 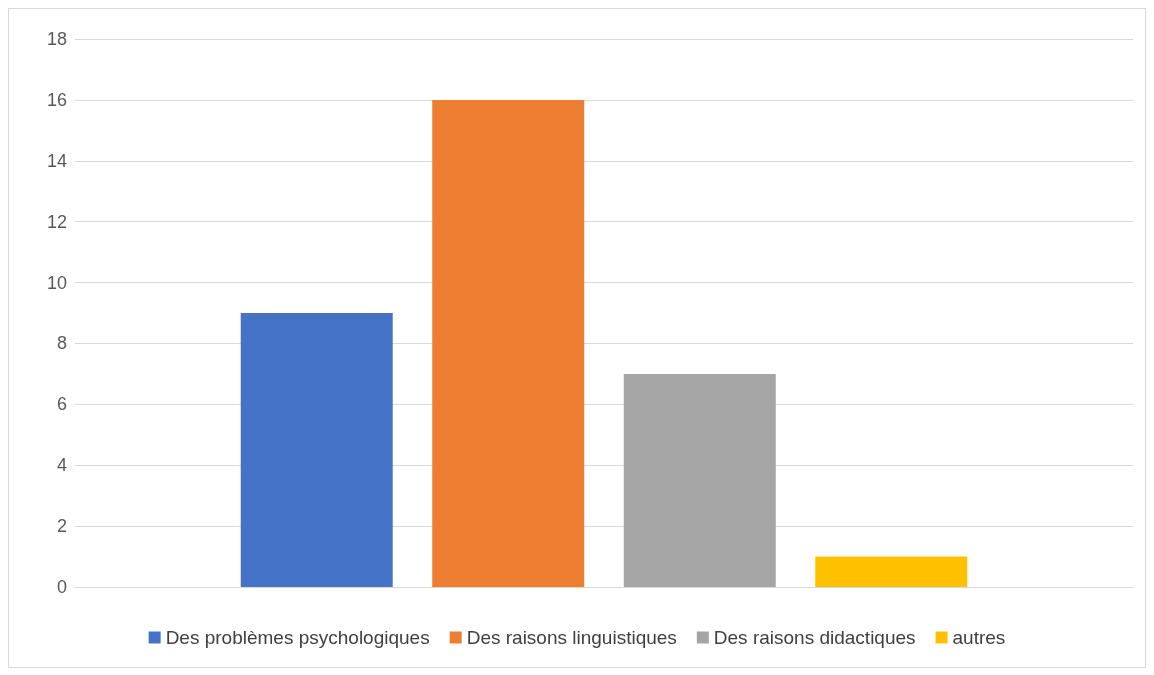 What do you see at coordinates (979, 637) in the screenshot?
I see `legend-label: autres` at bounding box center [979, 637].